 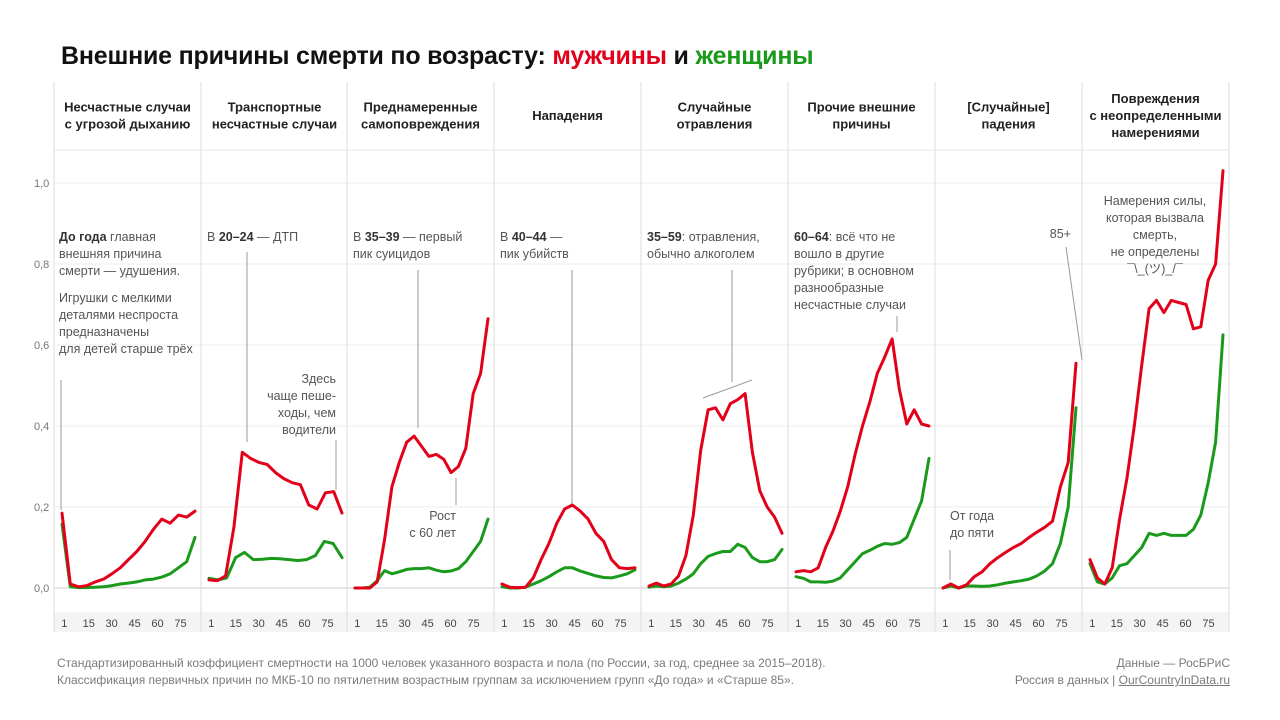 I want to click on annotation-text: В 35–39 — первый, so click(x=407, y=237).